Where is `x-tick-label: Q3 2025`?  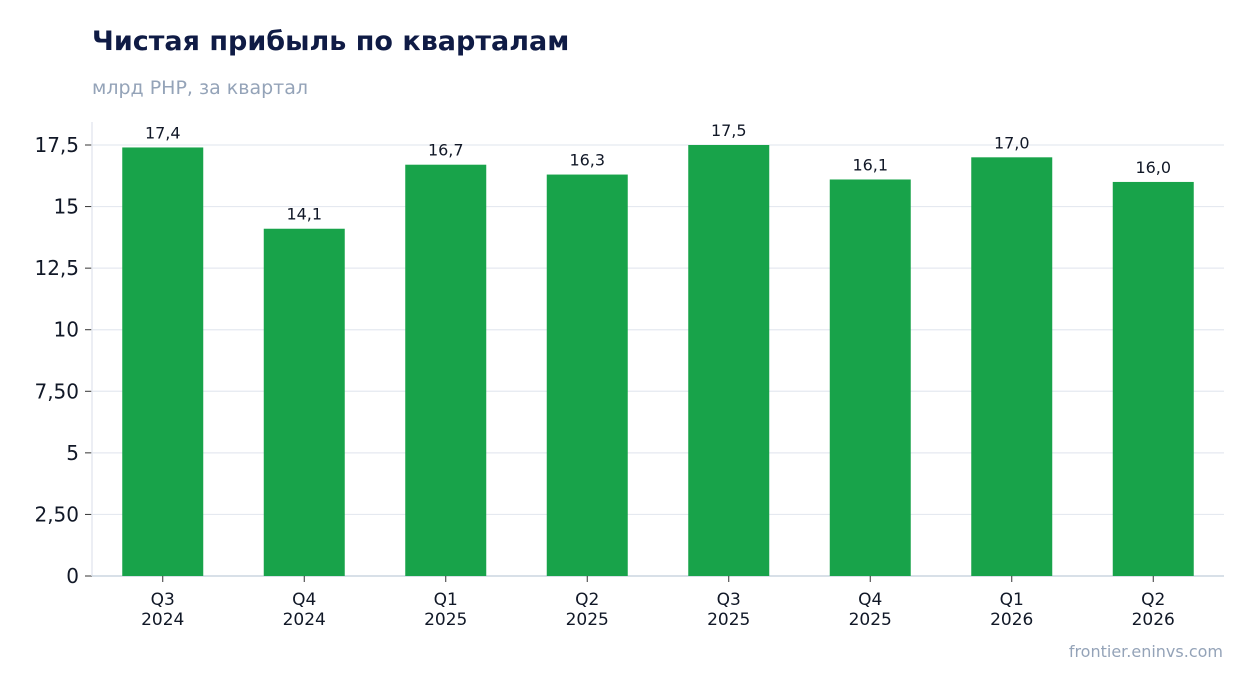 x-tick-label: Q3 2025 is located at coordinates (728, 610).